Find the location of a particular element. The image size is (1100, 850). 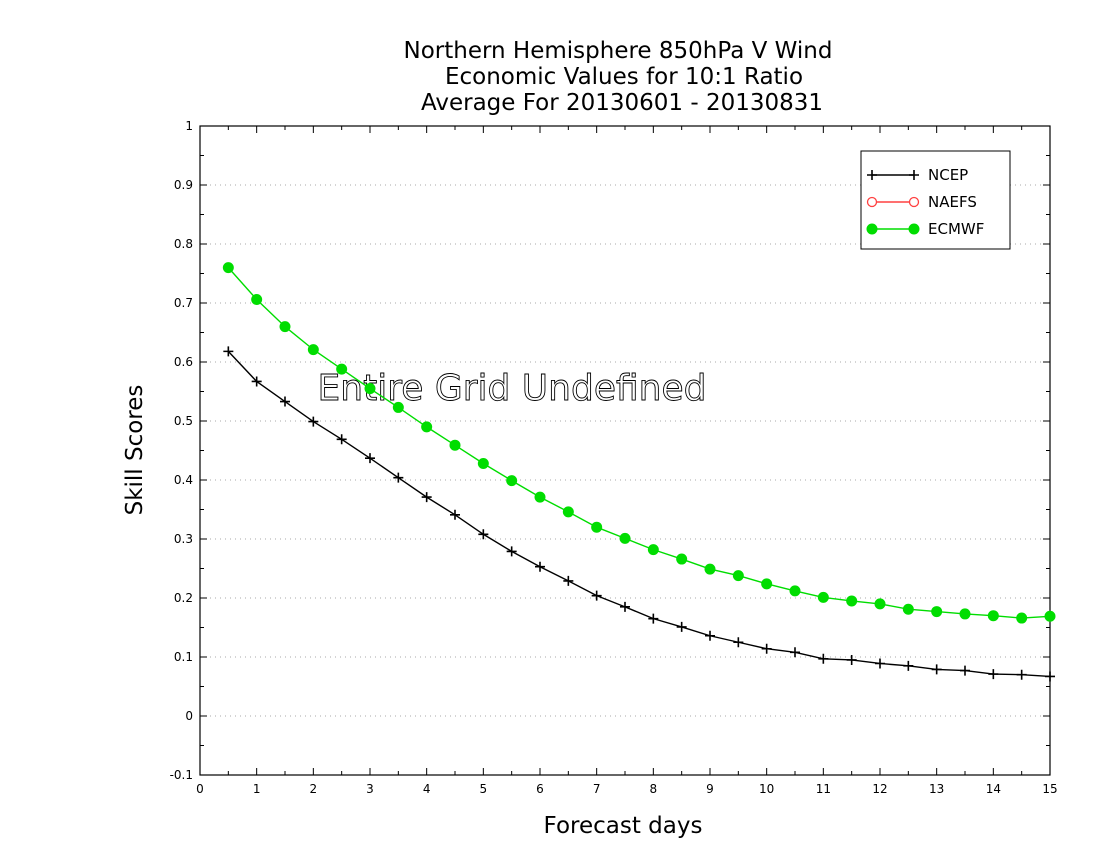

legend-marker-right-ecmwf is located at coordinates (914, 229).